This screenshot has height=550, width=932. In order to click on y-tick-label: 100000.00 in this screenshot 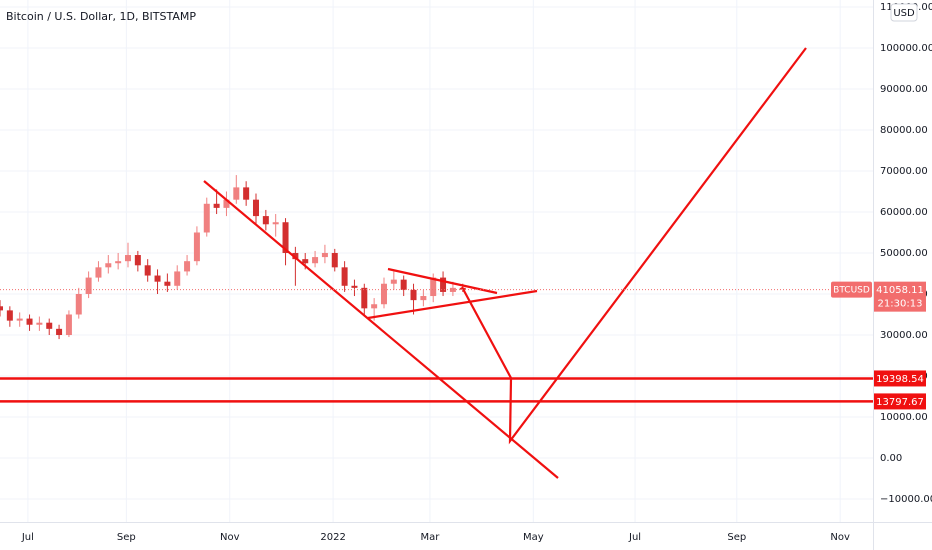, I will do `click(906, 48)`.